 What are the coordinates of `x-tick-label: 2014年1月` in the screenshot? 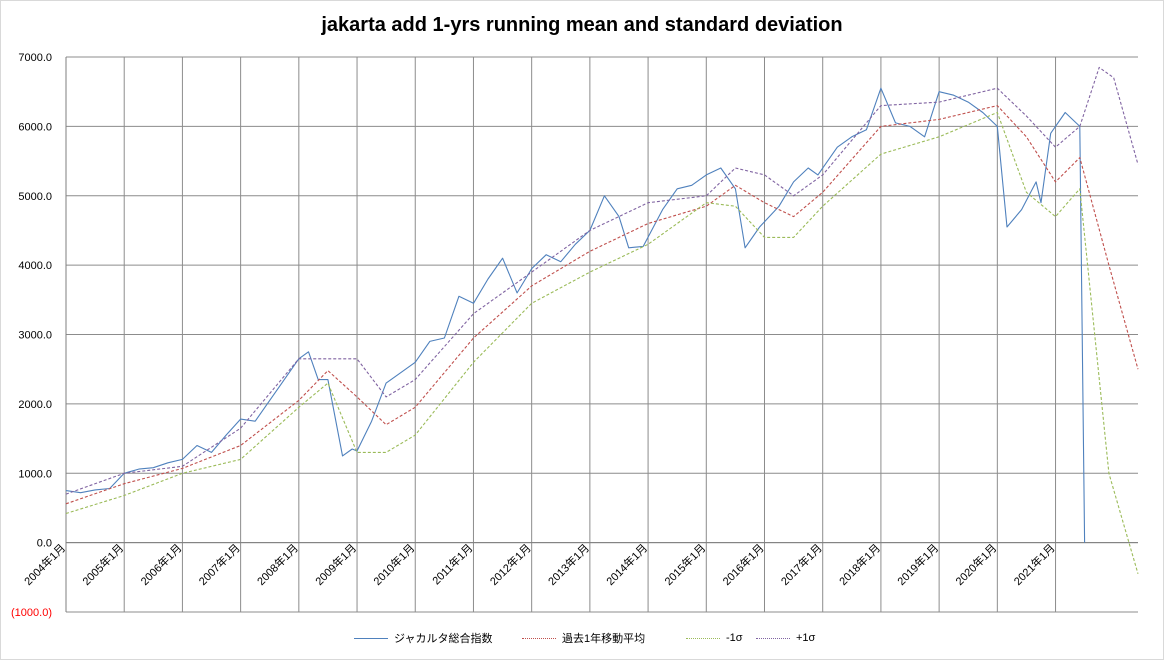 It's located at (626, 564).